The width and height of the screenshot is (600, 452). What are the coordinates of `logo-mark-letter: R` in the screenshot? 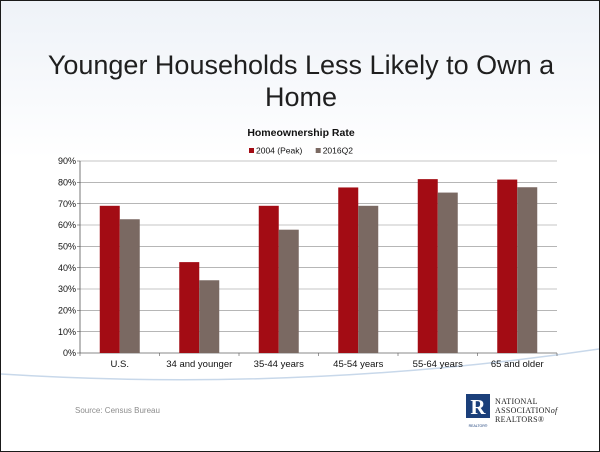 It's located at (478, 407).